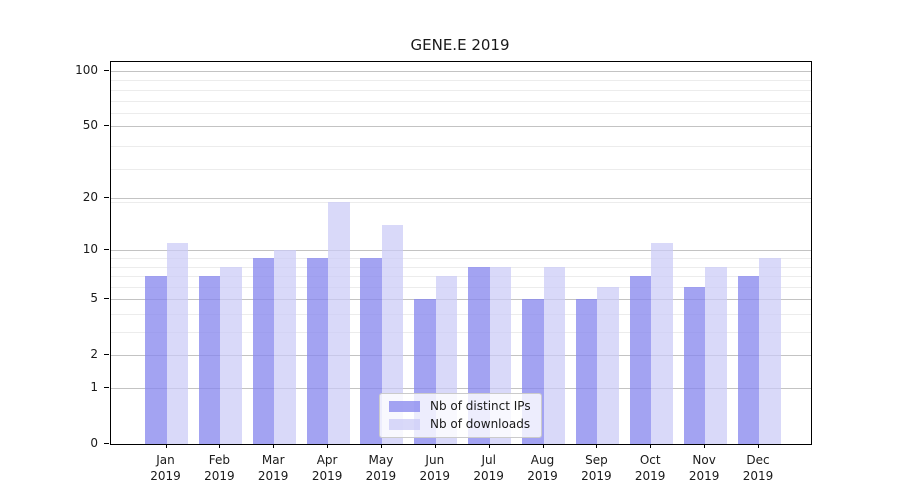  I want to click on x-tick-label: Feb 2019, so click(219, 468).